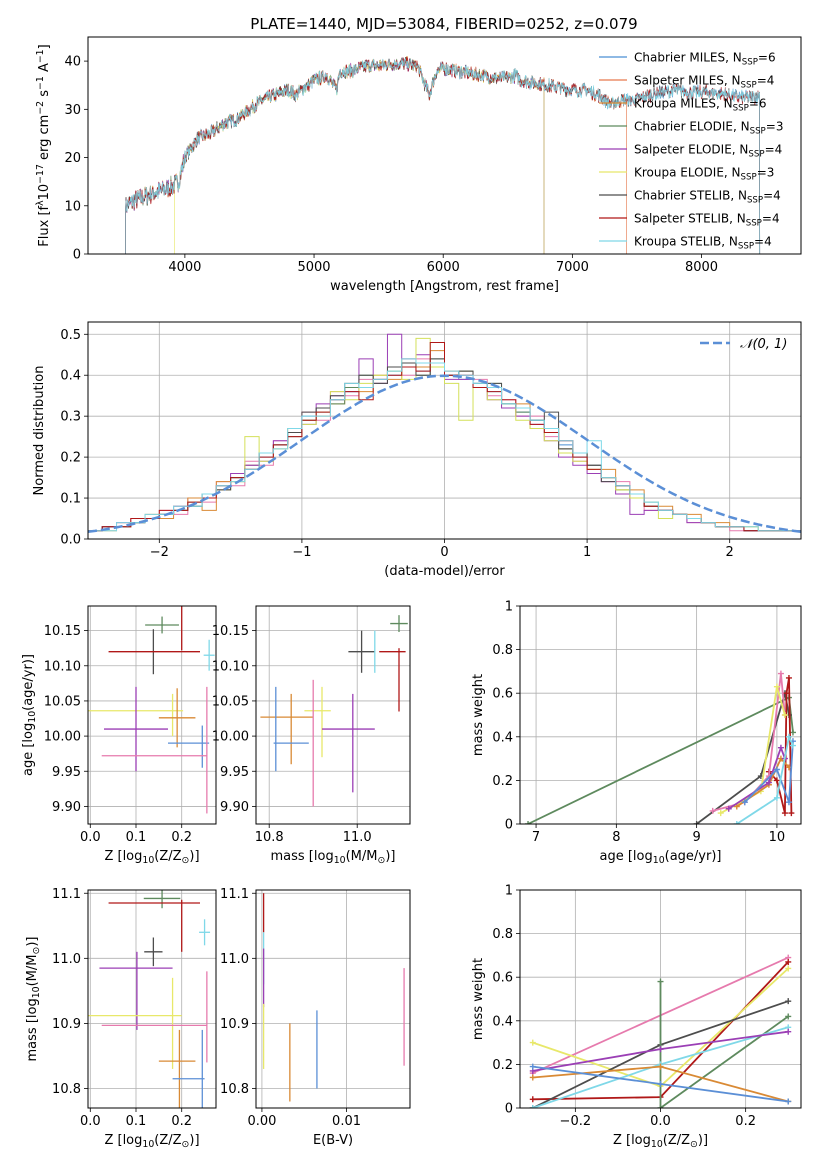 This screenshot has width=819, height=1170. What do you see at coordinates (62, 631) in the screenshot?
I see `y-tick-label: 10.15` at bounding box center [62, 631].